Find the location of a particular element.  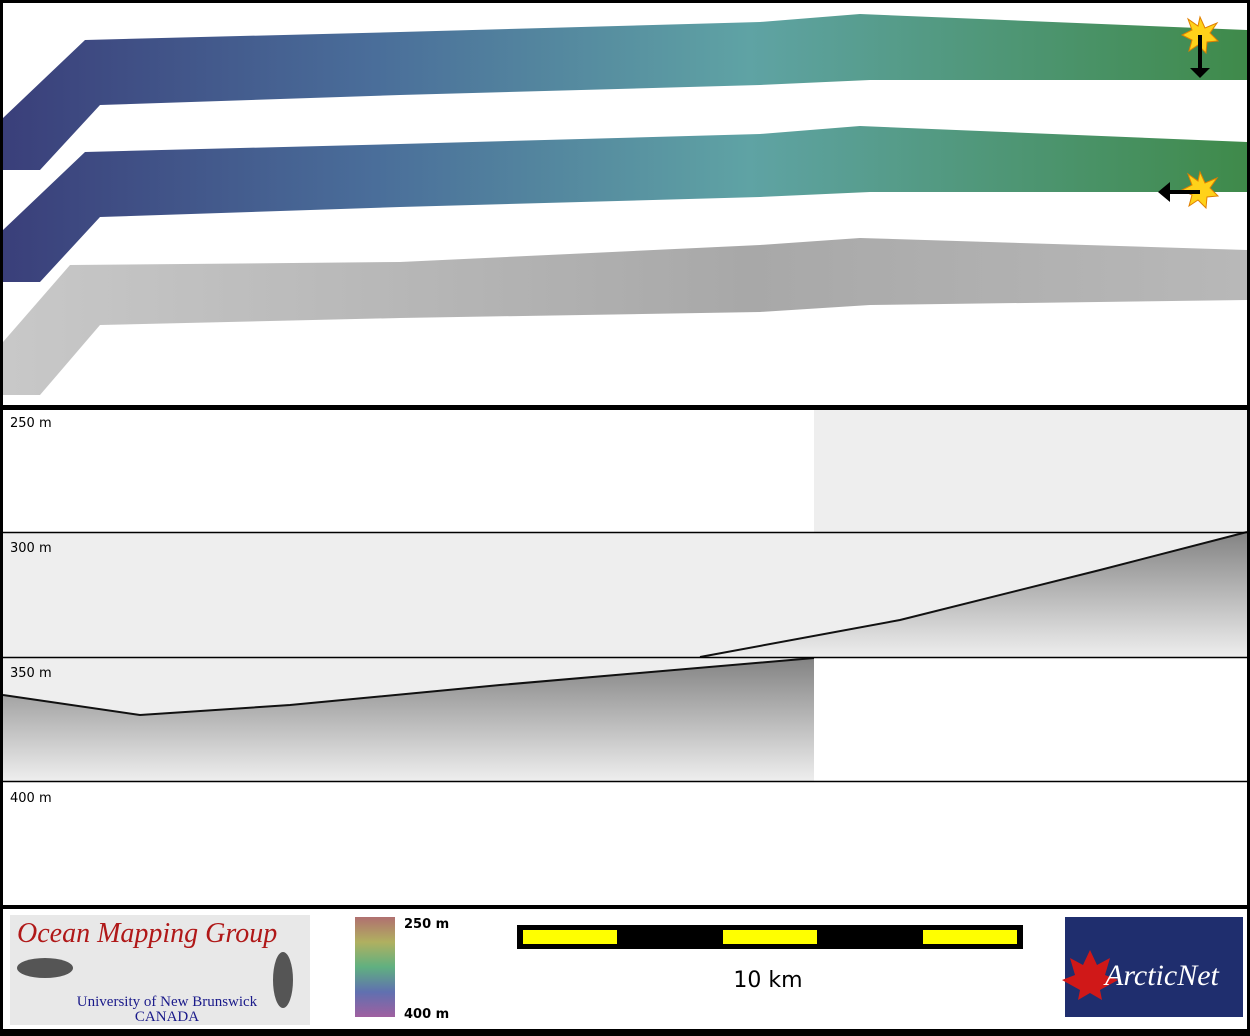

profile-data is located at coordinates (1030, 471).